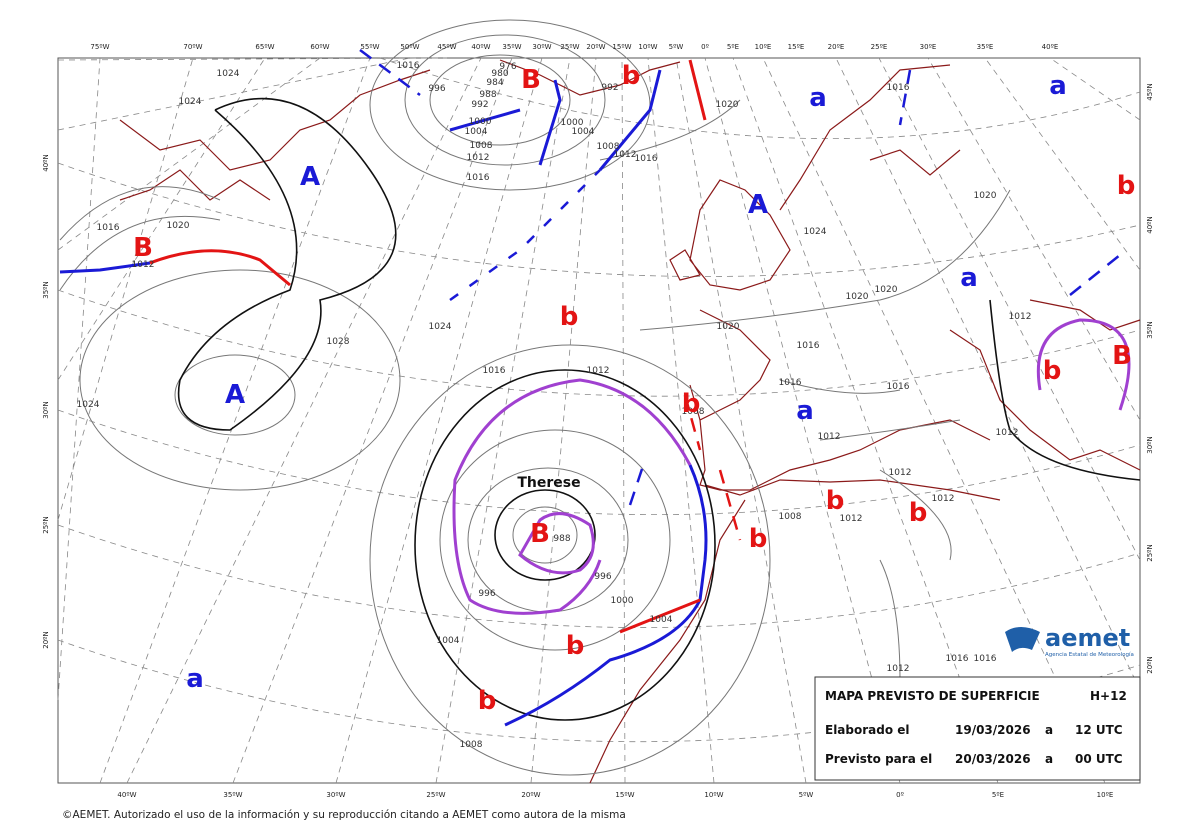 This screenshot has height=840, width=1200. What do you see at coordinates (275, 135) in the screenshot?
I see `coastline` at bounding box center [275, 135].